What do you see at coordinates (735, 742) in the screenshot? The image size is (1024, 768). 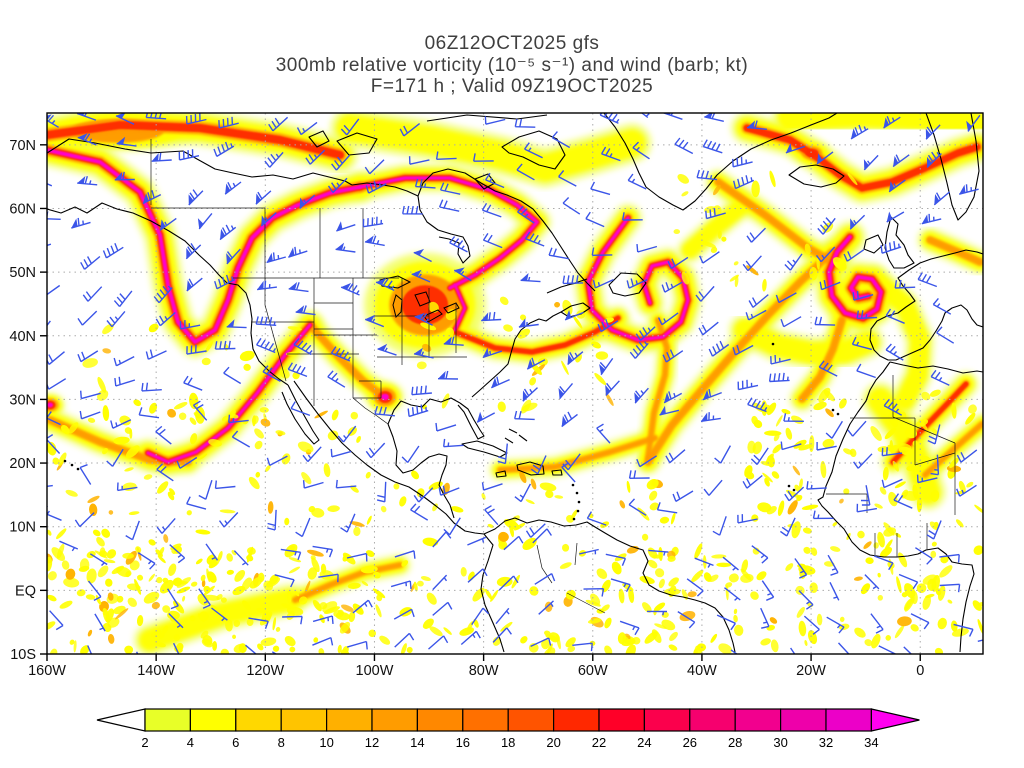 I see `colorbar-tick-label: 28` at bounding box center [735, 742].